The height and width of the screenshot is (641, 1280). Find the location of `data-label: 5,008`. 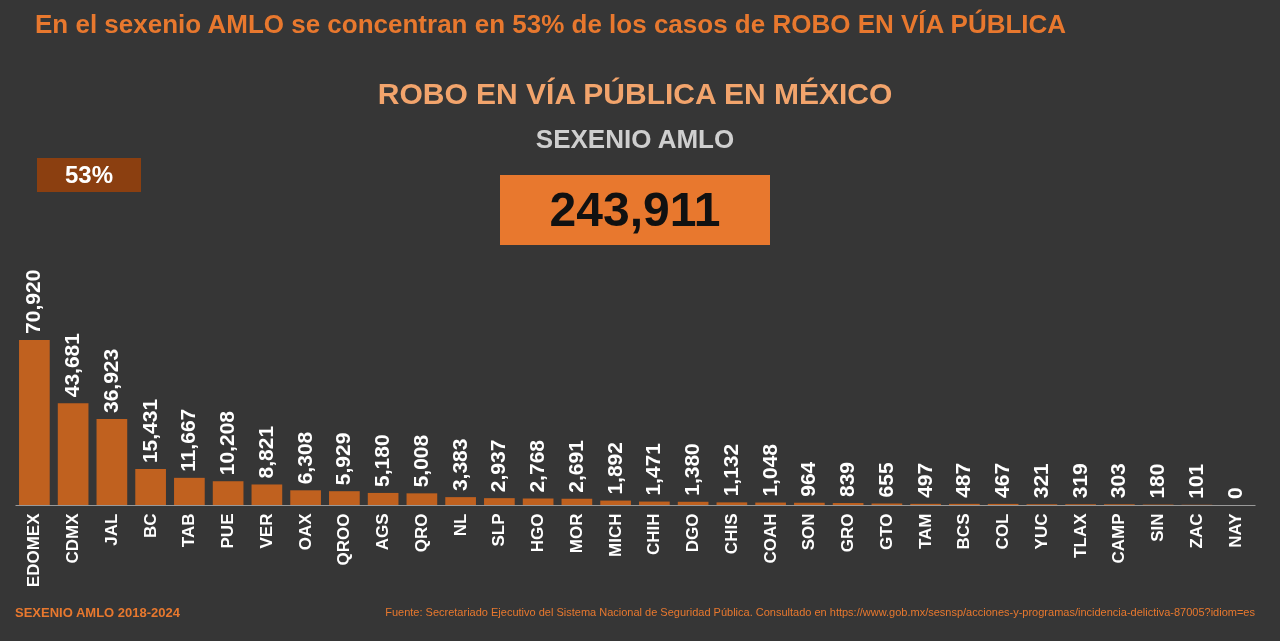

data-label: 5,008 is located at coordinates (420, 461).